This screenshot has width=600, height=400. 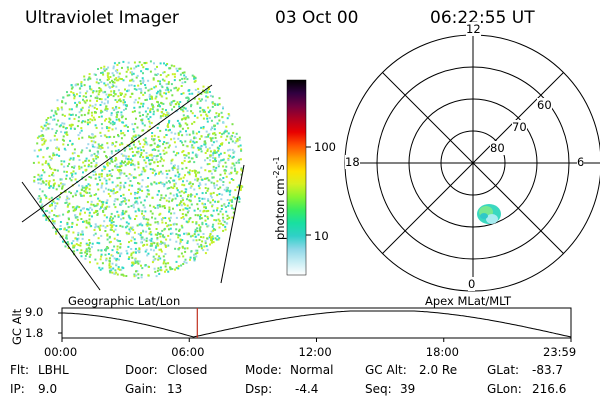 What do you see at coordinates (544, 105) in the screenshot?
I see `mlat-label-60: 60` at bounding box center [544, 105].